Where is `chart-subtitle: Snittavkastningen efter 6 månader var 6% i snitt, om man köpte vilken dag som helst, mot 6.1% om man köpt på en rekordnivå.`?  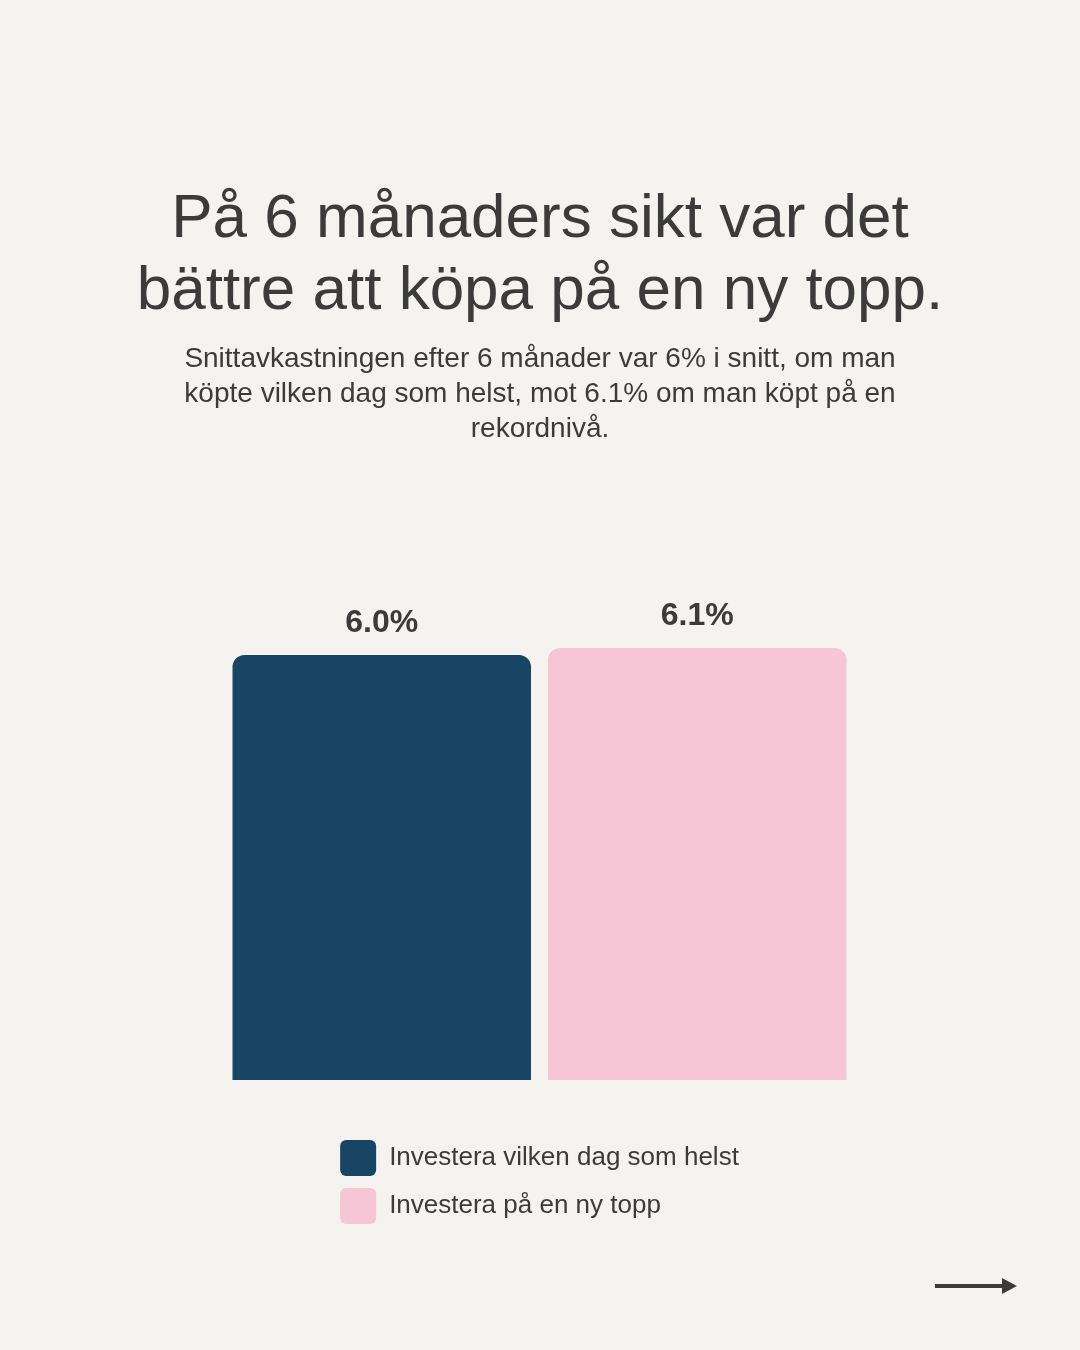 chart-subtitle: Snittavkastningen efter 6 månader var 6% i snitt, om man köpte vilken dag som helst, mot 6.1% om man köpt på en rekordnivå. is located at coordinates (540, 393).